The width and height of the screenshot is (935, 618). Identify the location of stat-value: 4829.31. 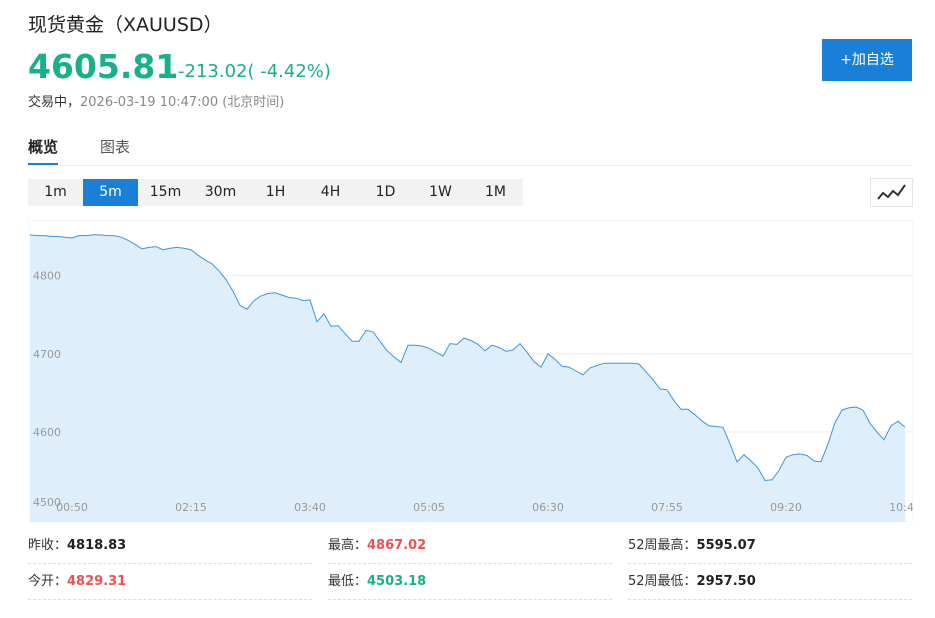
(97, 581).